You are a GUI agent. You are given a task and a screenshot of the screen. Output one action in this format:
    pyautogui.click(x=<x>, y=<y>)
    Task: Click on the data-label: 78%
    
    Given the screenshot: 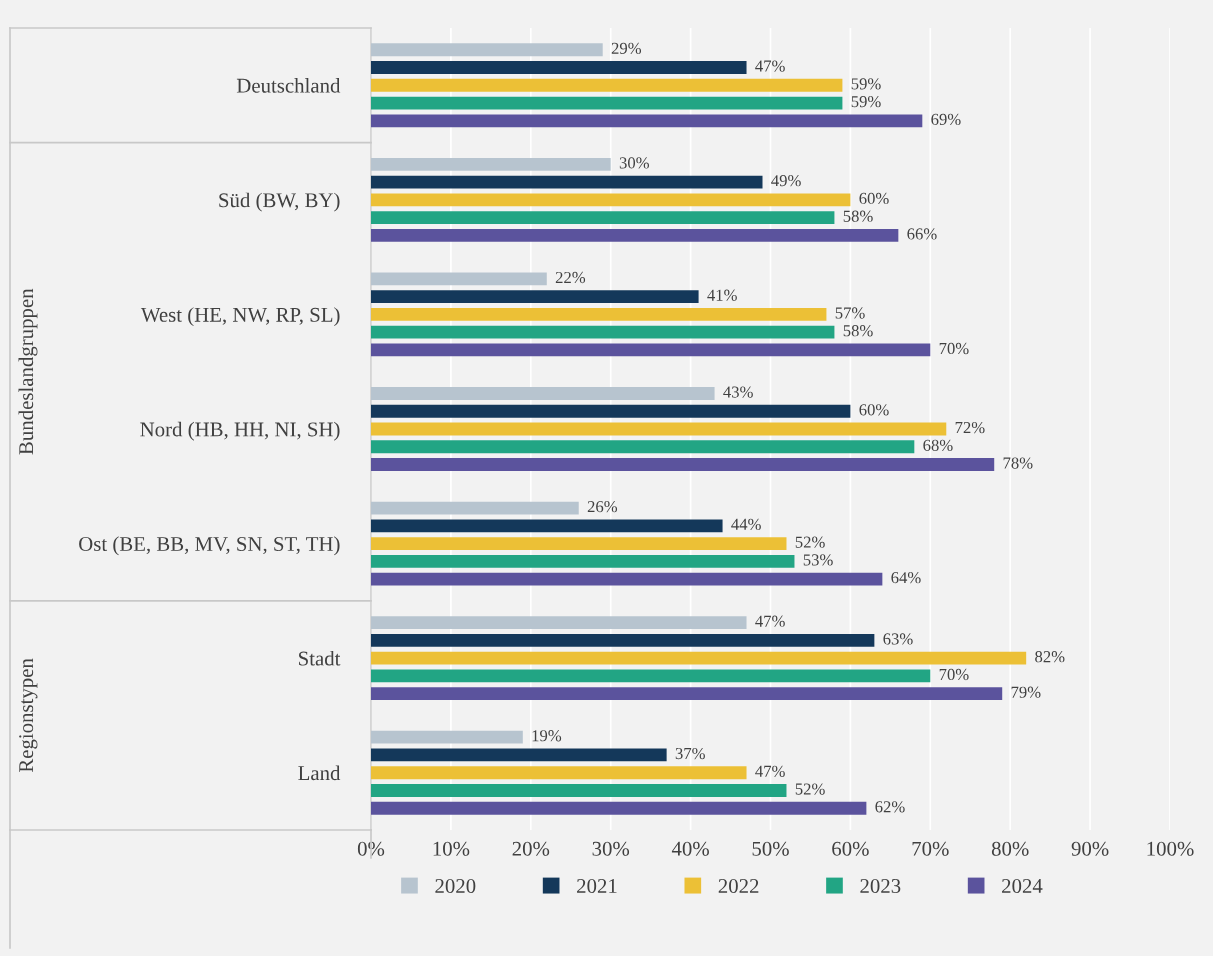 What is the action you would take?
    pyautogui.click(x=1018, y=463)
    